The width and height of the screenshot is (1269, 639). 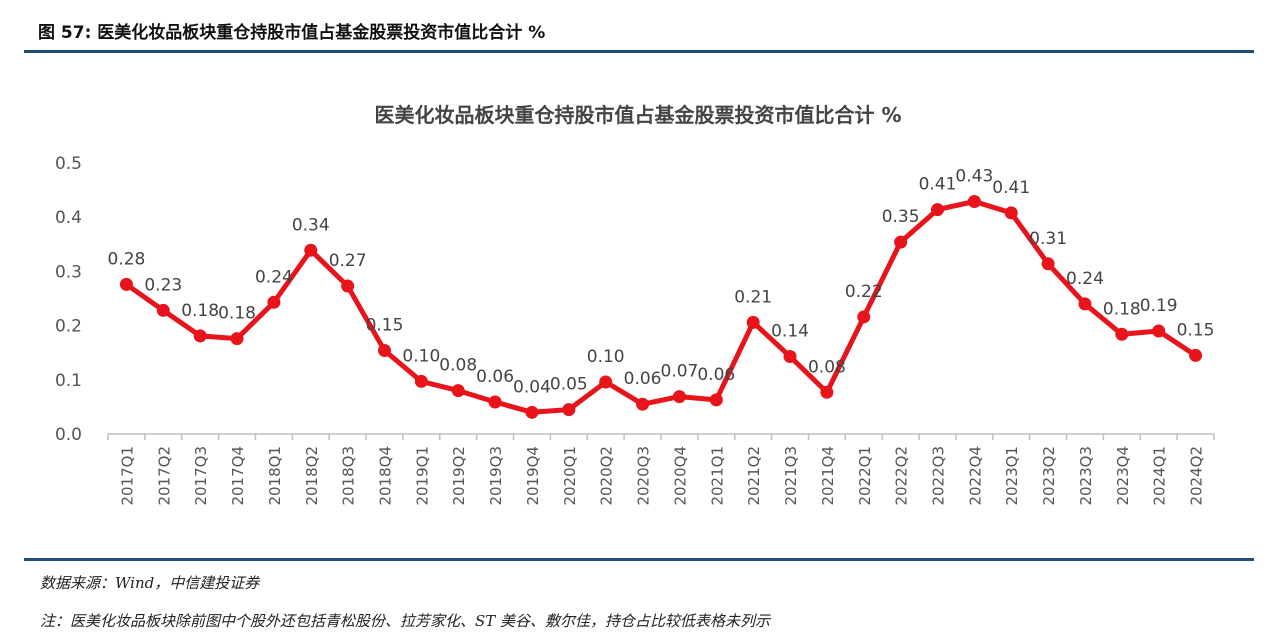 I want to click on x-tick-label: 2017Q1, so click(x=127, y=476).